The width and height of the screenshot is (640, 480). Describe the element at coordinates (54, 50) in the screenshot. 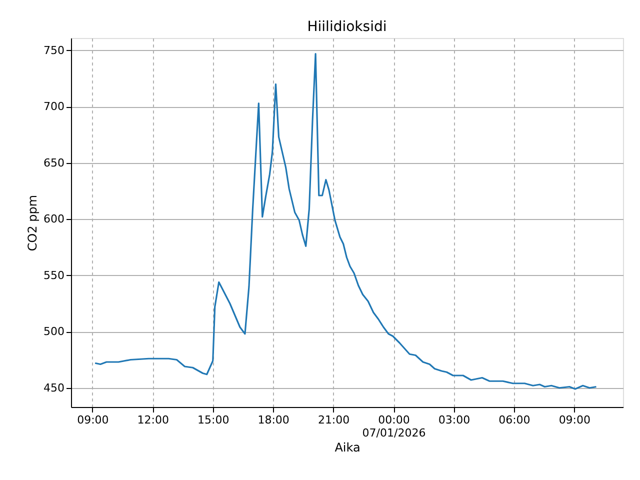

I see `y-tick-label: 750` at that location.